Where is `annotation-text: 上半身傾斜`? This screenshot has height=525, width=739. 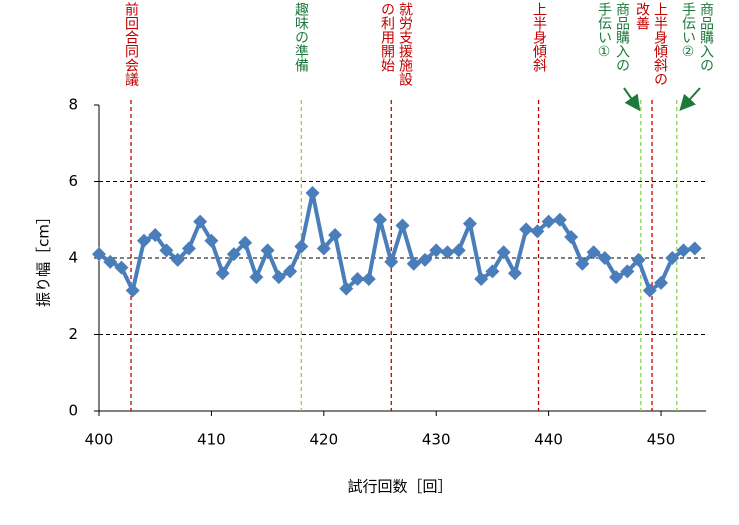
annotation-text: 上半身傾斜 is located at coordinates (539, 37).